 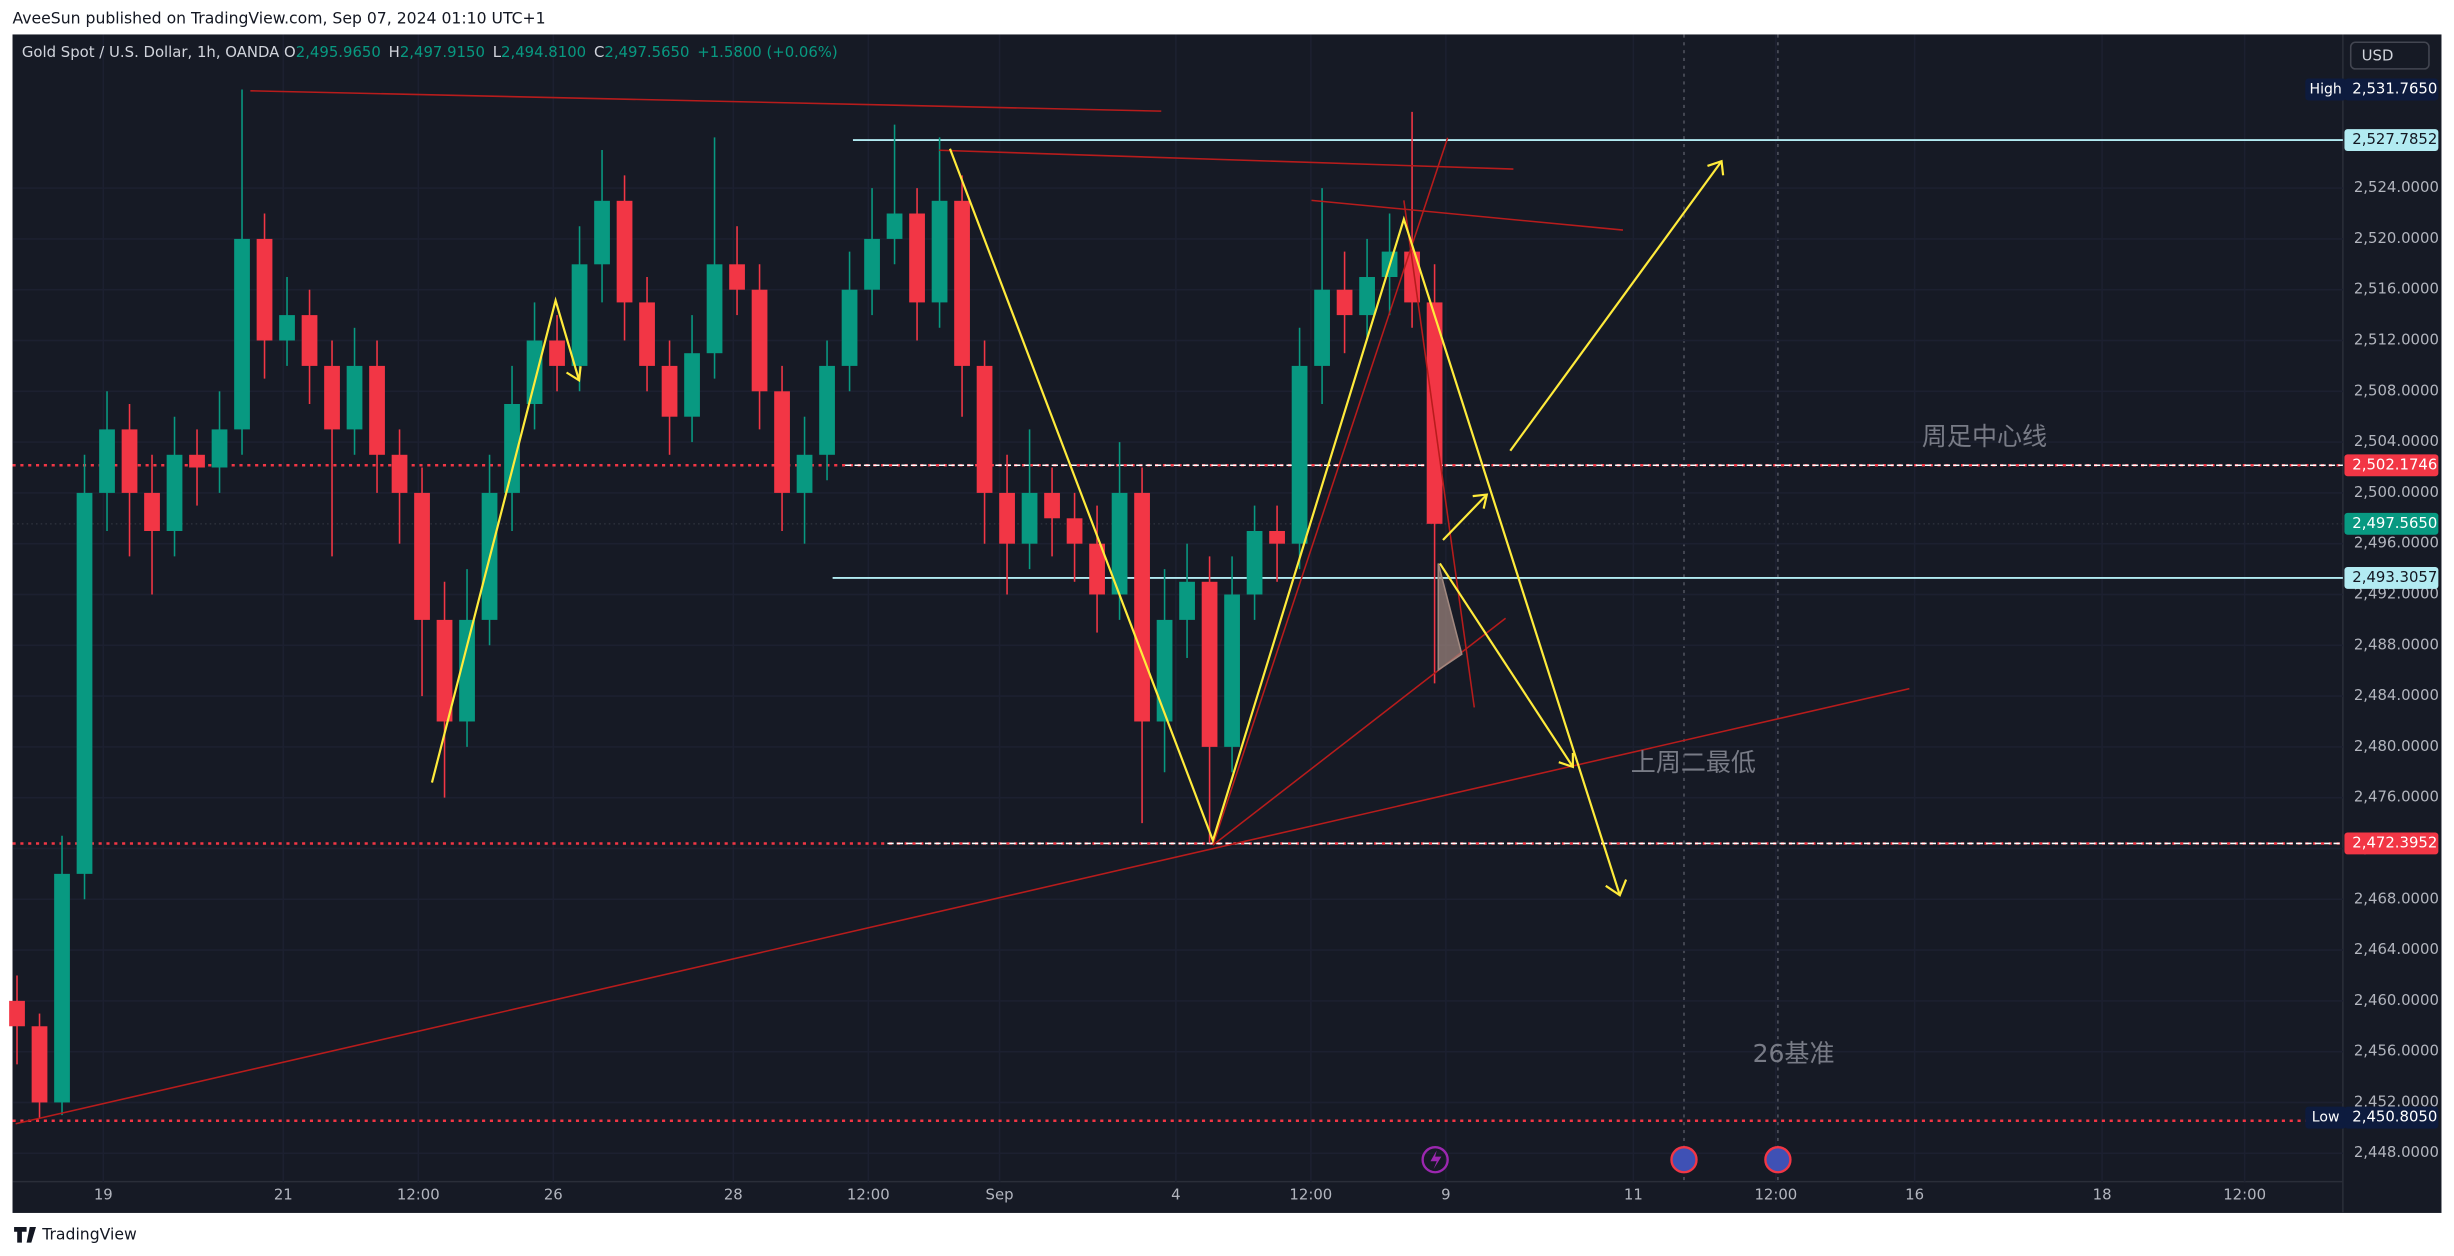 What do you see at coordinates (394, 52) in the screenshot?
I see `legend-item: H` at bounding box center [394, 52].